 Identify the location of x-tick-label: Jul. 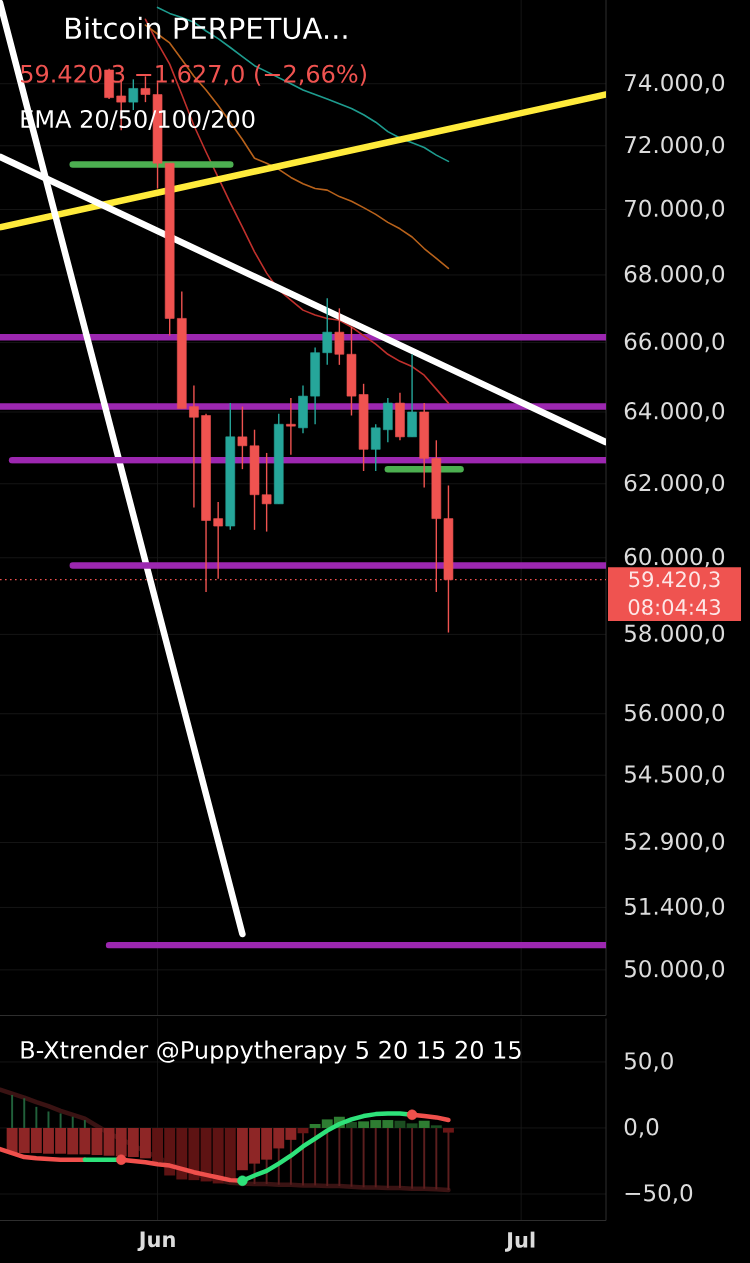
(520, 1241).